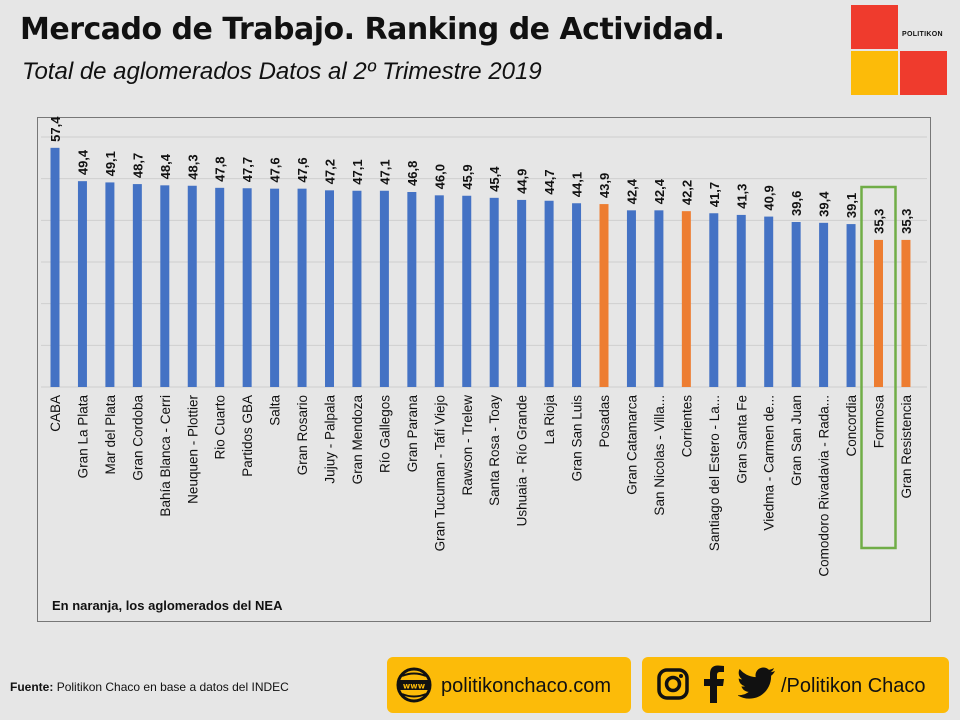 The height and width of the screenshot is (720, 960). What do you see at coordinates (604, 185) in the screenshot?
I see `data-label: 43,9` at bounding box center [604, 185].